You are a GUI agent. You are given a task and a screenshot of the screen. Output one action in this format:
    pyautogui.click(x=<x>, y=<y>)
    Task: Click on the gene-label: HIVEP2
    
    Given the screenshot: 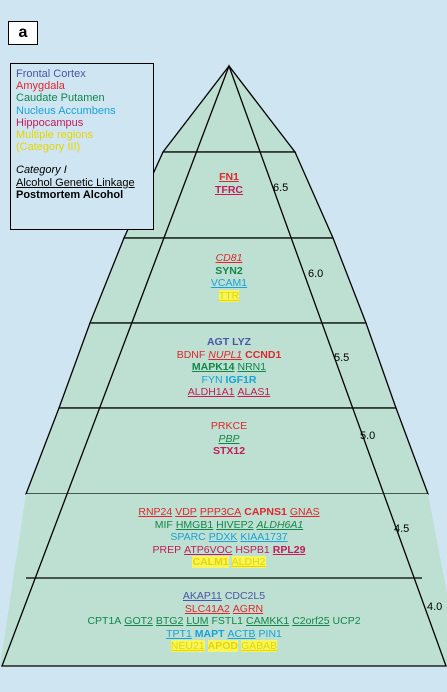 What is the action you would take?
    pyautogui.click(x=235, y=524)
    